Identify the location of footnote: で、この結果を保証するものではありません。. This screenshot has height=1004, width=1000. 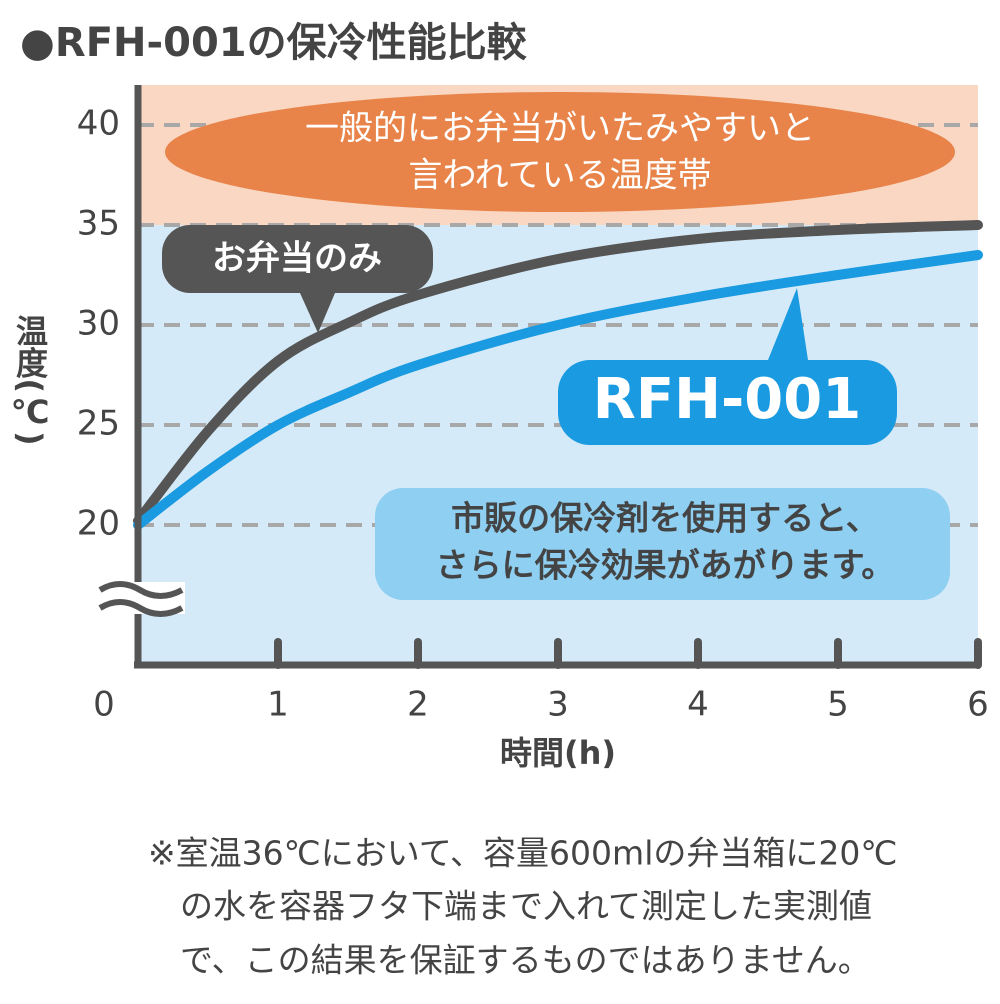
(525, 960).